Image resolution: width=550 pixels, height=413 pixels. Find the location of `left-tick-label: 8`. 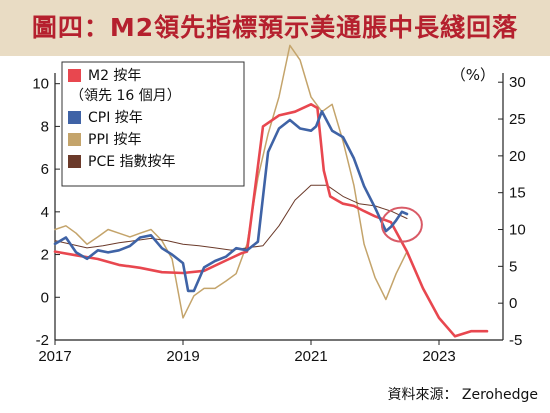

left-tick-label: 8 is located at coordinates (45, 126).